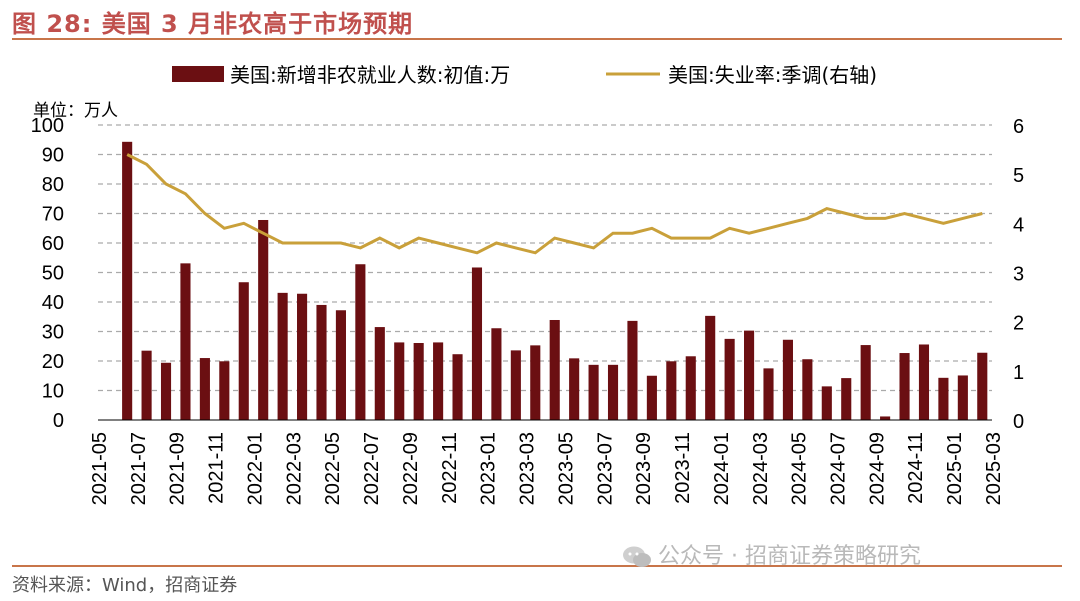 The image size is (1080, 601). What do you see at coordinates (761, 468) in the screenshot?
I see `x-tick-label: 2024-03` at bounding box center [761, 468].